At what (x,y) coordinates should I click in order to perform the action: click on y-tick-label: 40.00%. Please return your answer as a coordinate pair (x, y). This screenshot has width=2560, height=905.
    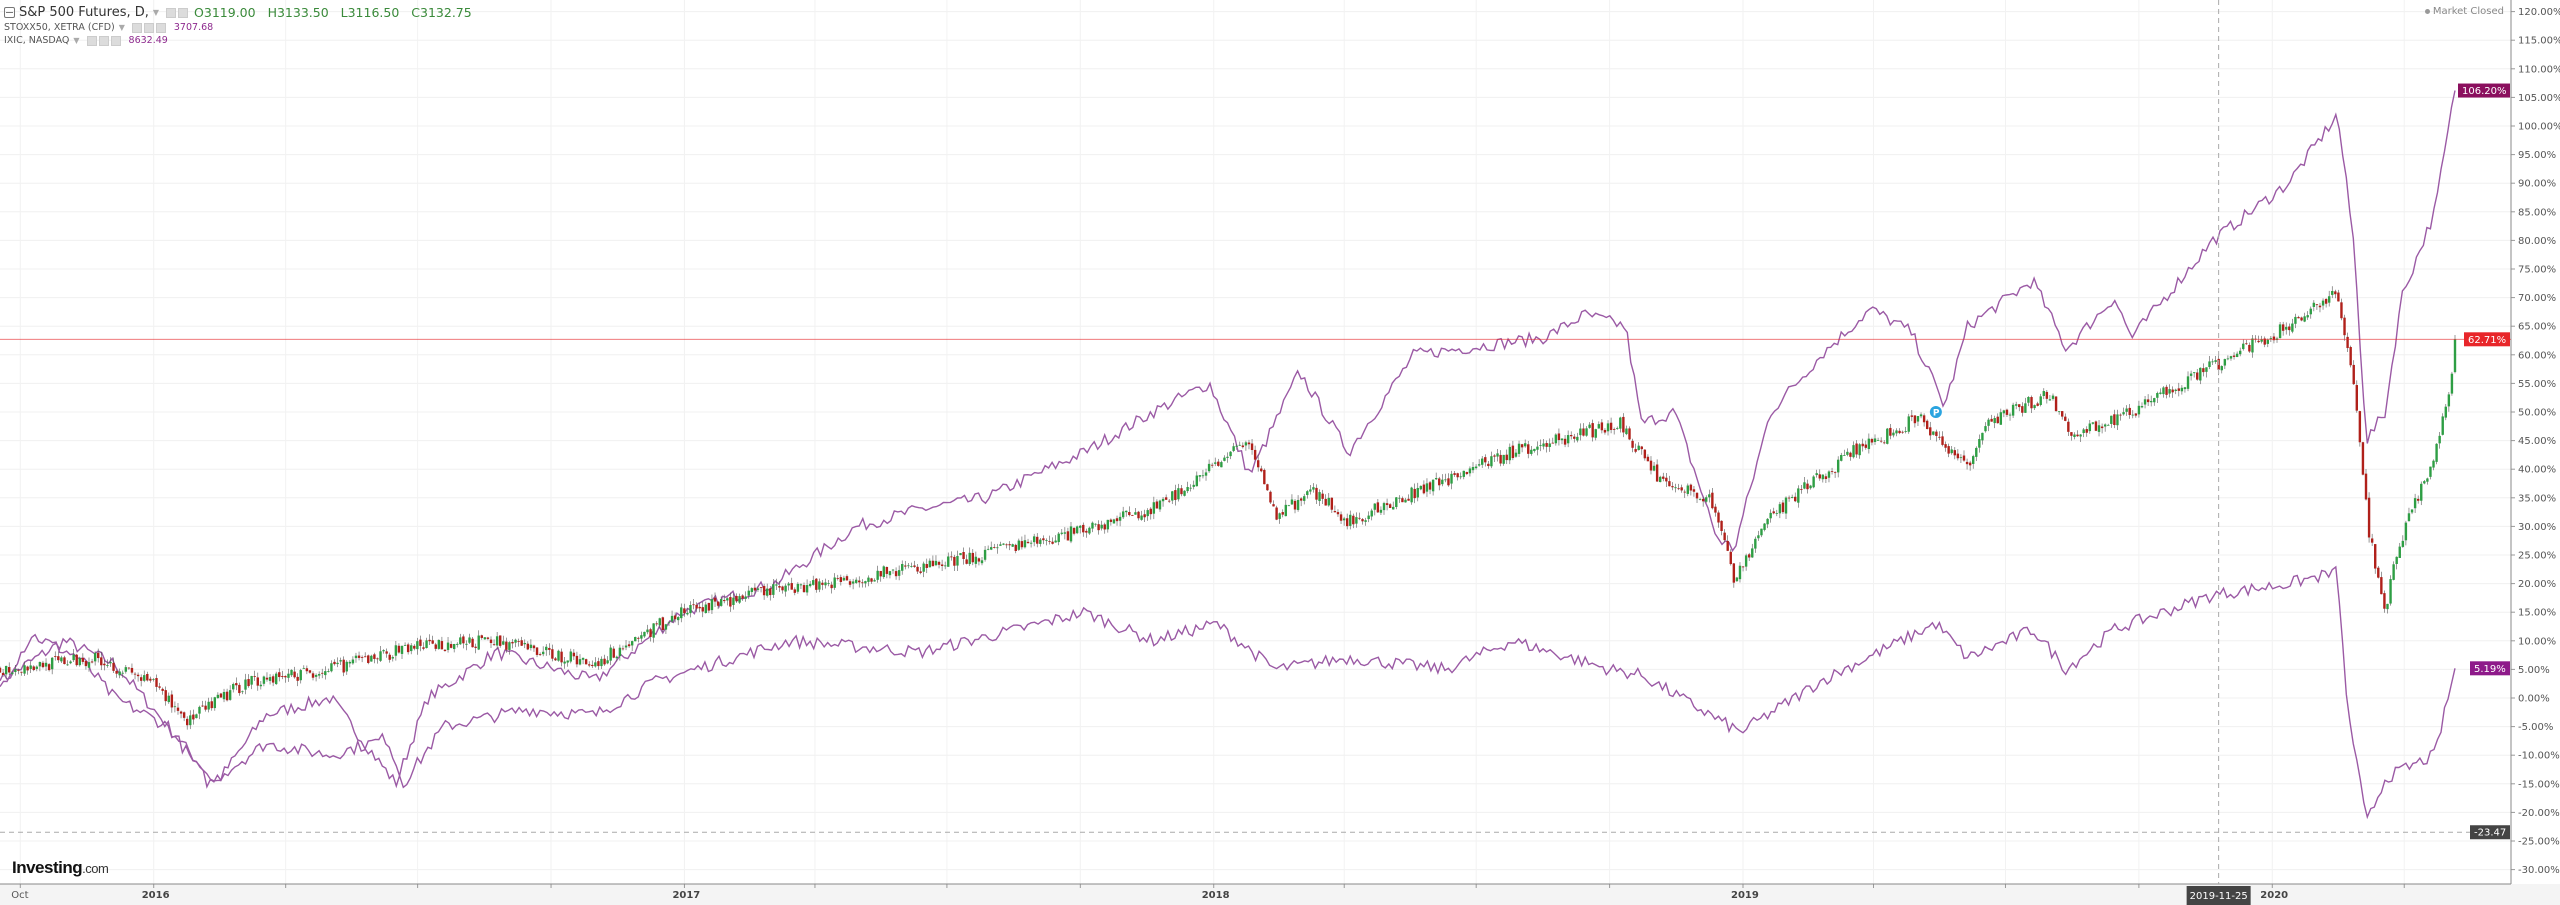
    Looking at the image, I should click on (2537, 470).